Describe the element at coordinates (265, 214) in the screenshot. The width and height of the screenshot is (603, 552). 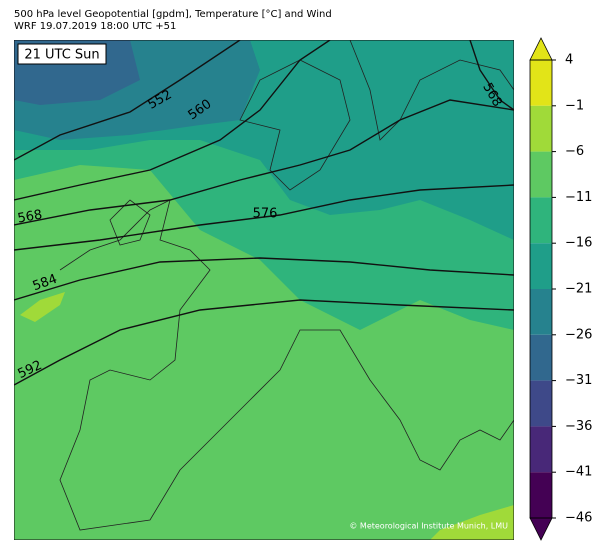
I see `contour-label: 576` at that location.